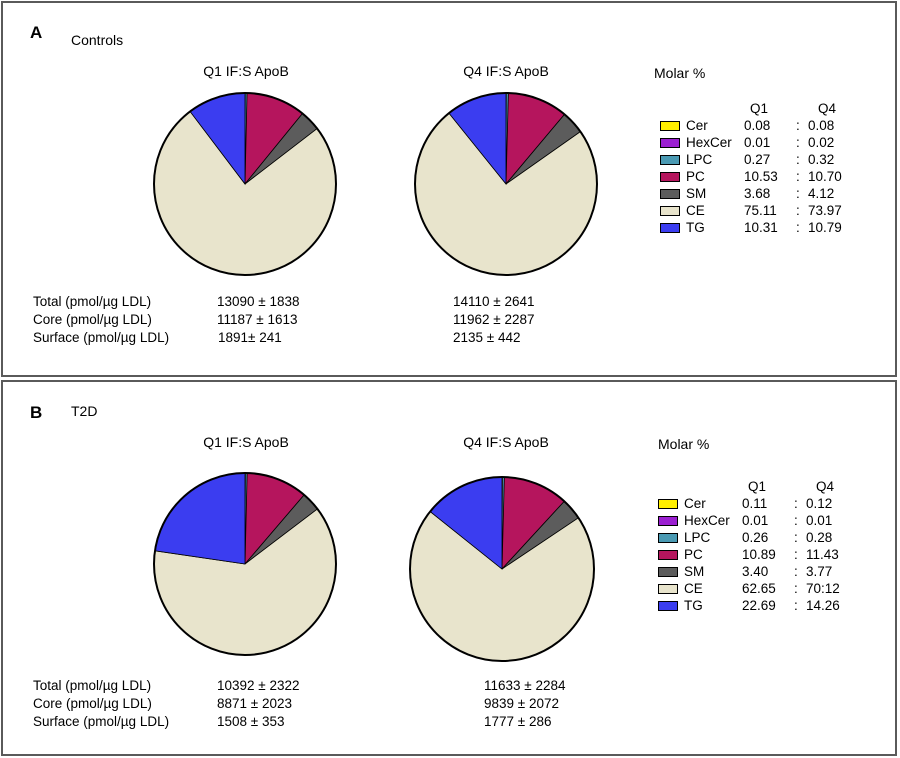 The image size is (900, 758). What do you see at coordinates (518, 721) in the screenshot?
I see `stat-q4-surface: 1777 ± 286` at bounding box center [518, 721].